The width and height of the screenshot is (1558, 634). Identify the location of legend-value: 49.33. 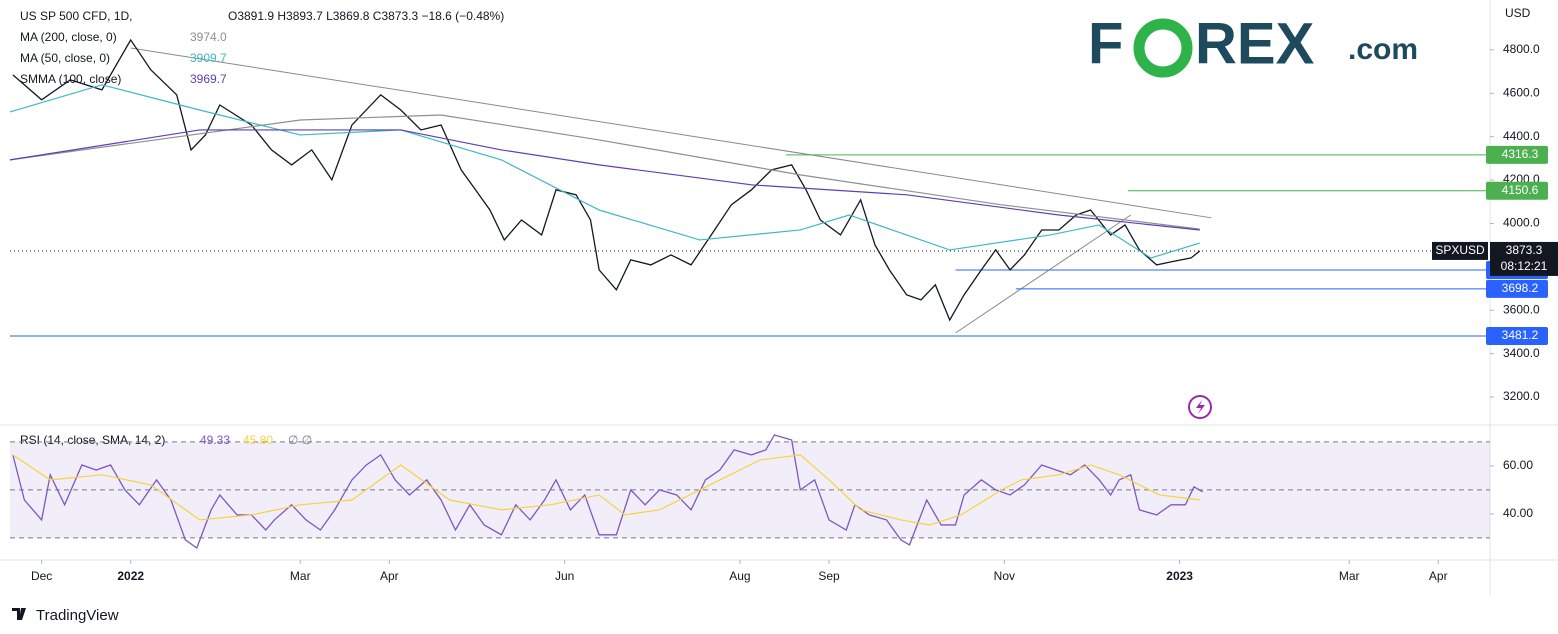
(215, 440).